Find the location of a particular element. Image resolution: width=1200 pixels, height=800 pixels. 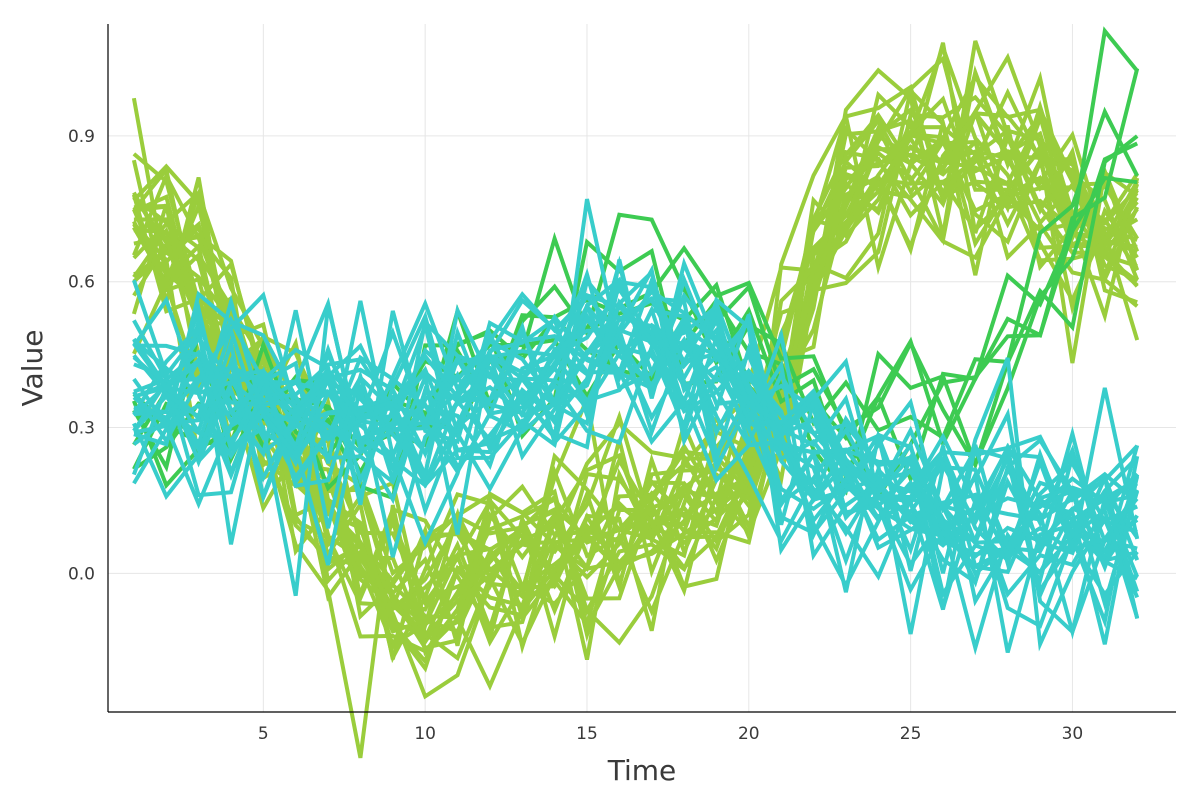

y-tick-label: 0.9 is located at coordinates (81, 137).